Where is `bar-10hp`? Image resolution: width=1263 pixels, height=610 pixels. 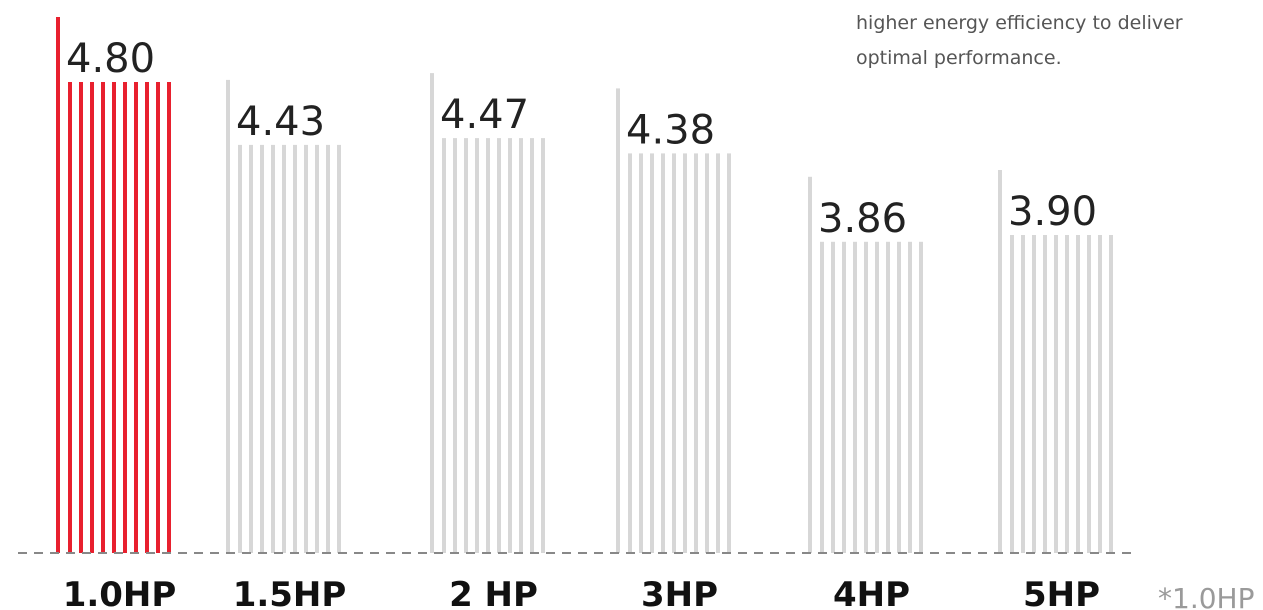 bar-10hp is located at coordinates (113, 285).